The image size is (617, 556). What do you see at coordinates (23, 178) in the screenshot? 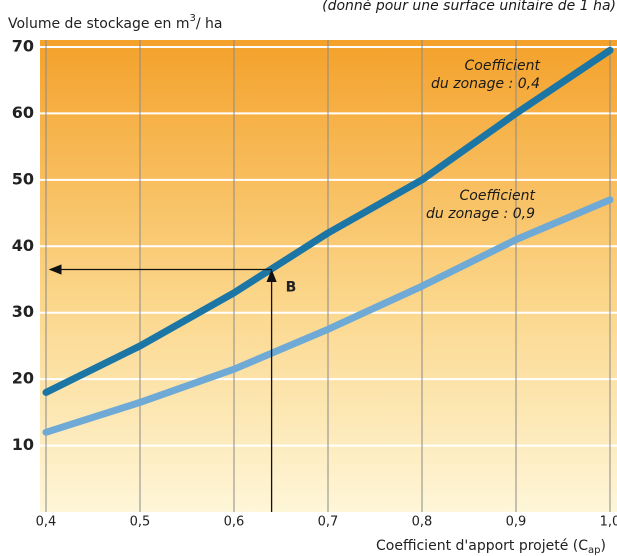
I see `y-tick-label: 50` at bounding box center [23, 178].